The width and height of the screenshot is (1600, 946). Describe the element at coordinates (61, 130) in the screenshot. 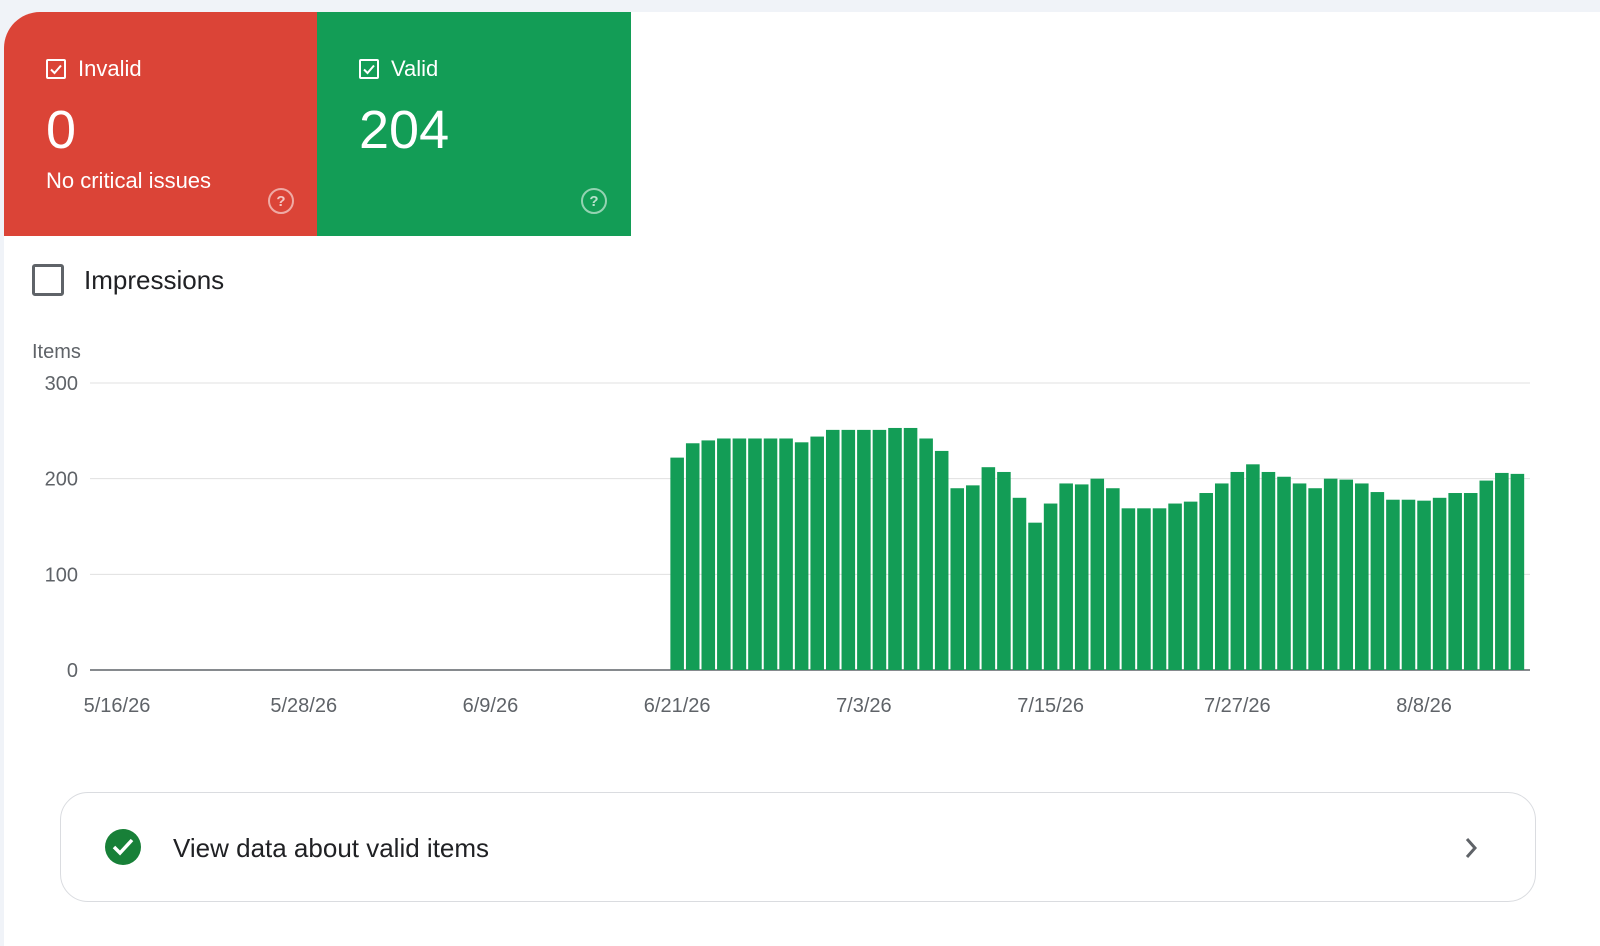

I see `invalid-count: 0` at that location.